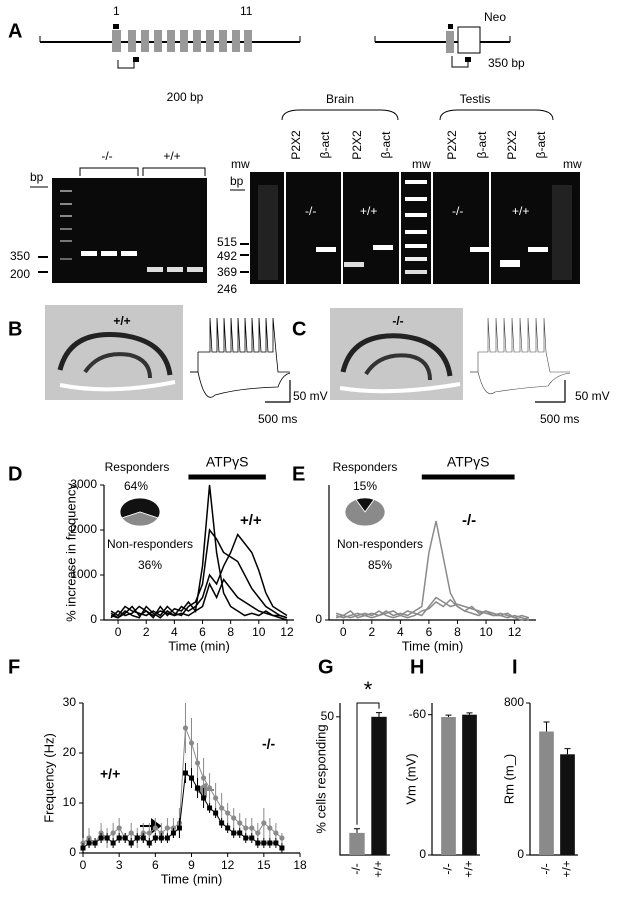 The width and height of the screenshot is (625, 900). What do you see at coordinates (442, 46) in the screenshot?
I see `construct-map` at bounding box center [442, 46].